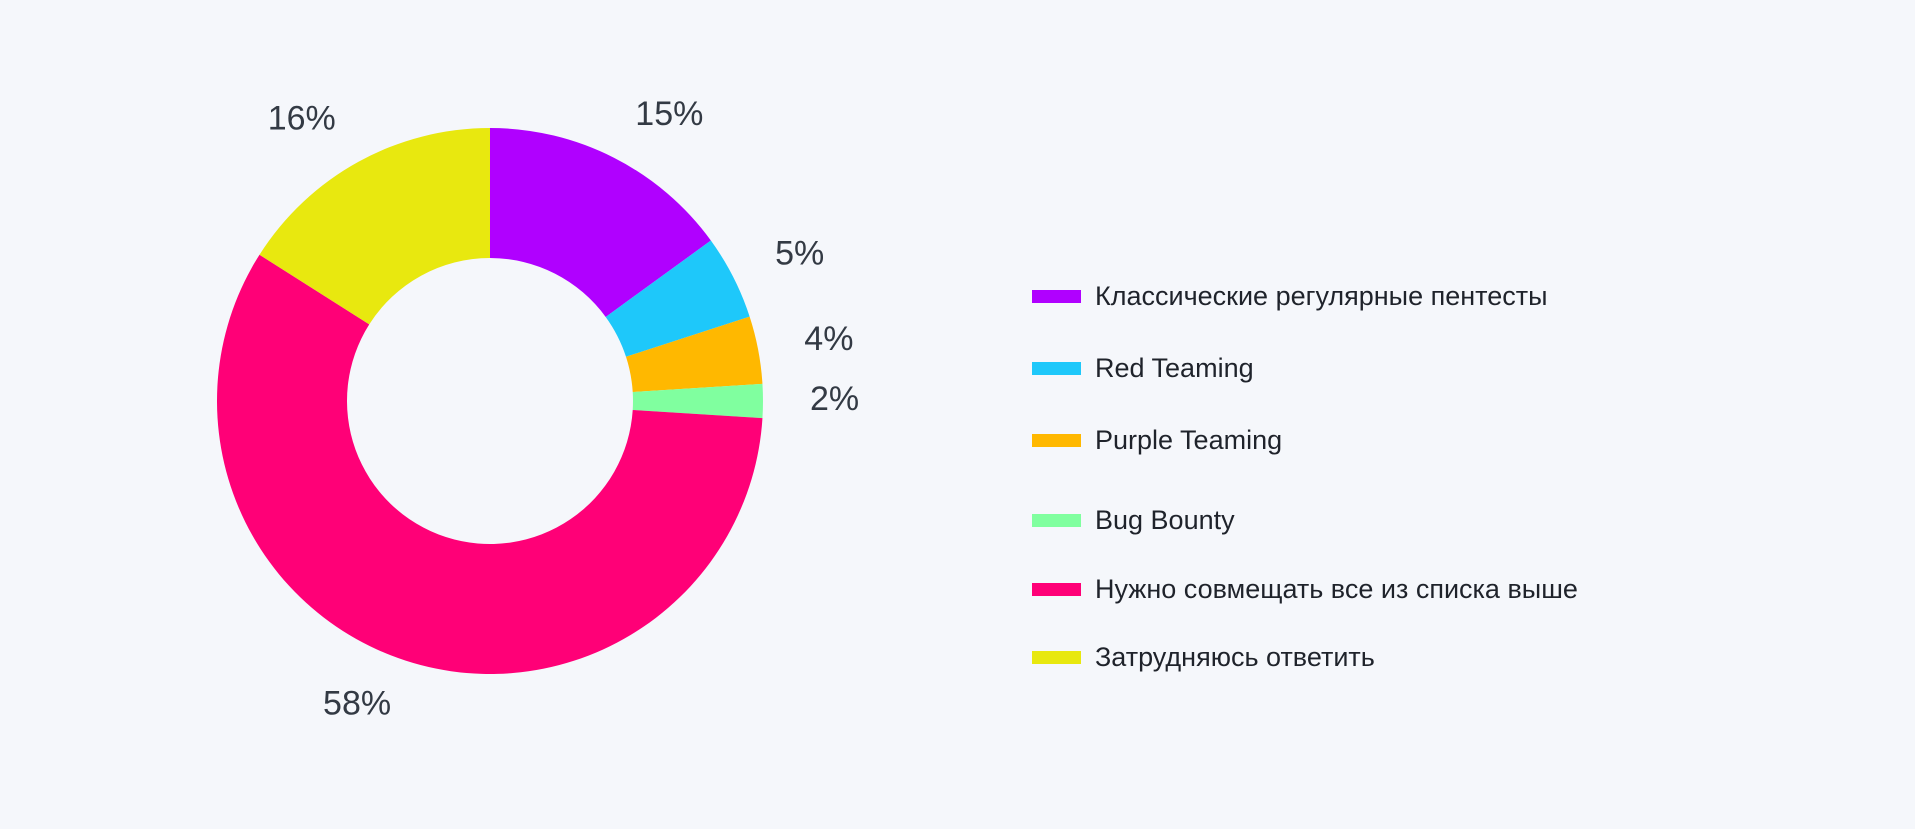 This screenshot has height=829, width=1915. Describe the element at coordinates (374, 226) in the screenshot. I see `slice-hard-to-answer` at that location.